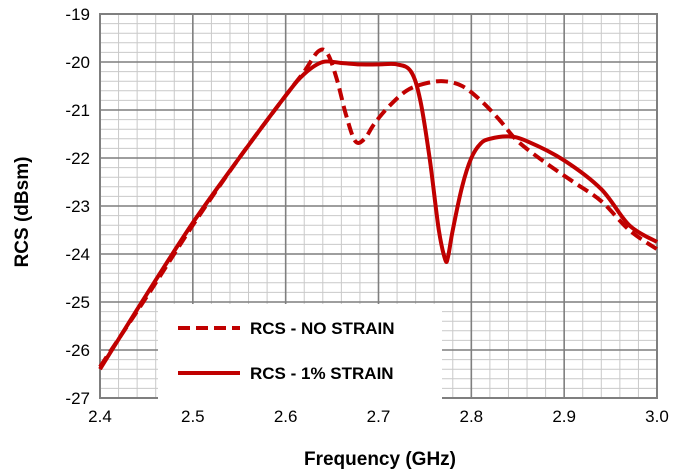 This screenshot has height=474, width=688. What do you see at coordinates (193, 416) in the screenshot?
I see `x-tick-label: 2.5` at bounding box center [193, 416].